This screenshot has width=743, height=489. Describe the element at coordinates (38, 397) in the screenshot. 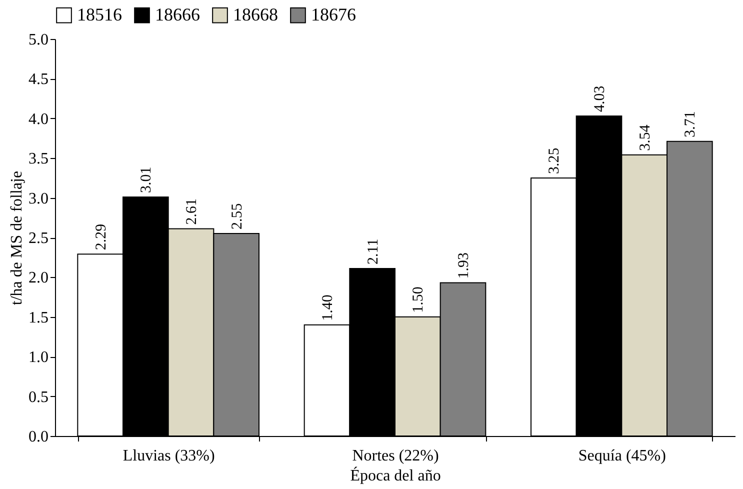

I see `y-tick-label: 0.5` at that location.